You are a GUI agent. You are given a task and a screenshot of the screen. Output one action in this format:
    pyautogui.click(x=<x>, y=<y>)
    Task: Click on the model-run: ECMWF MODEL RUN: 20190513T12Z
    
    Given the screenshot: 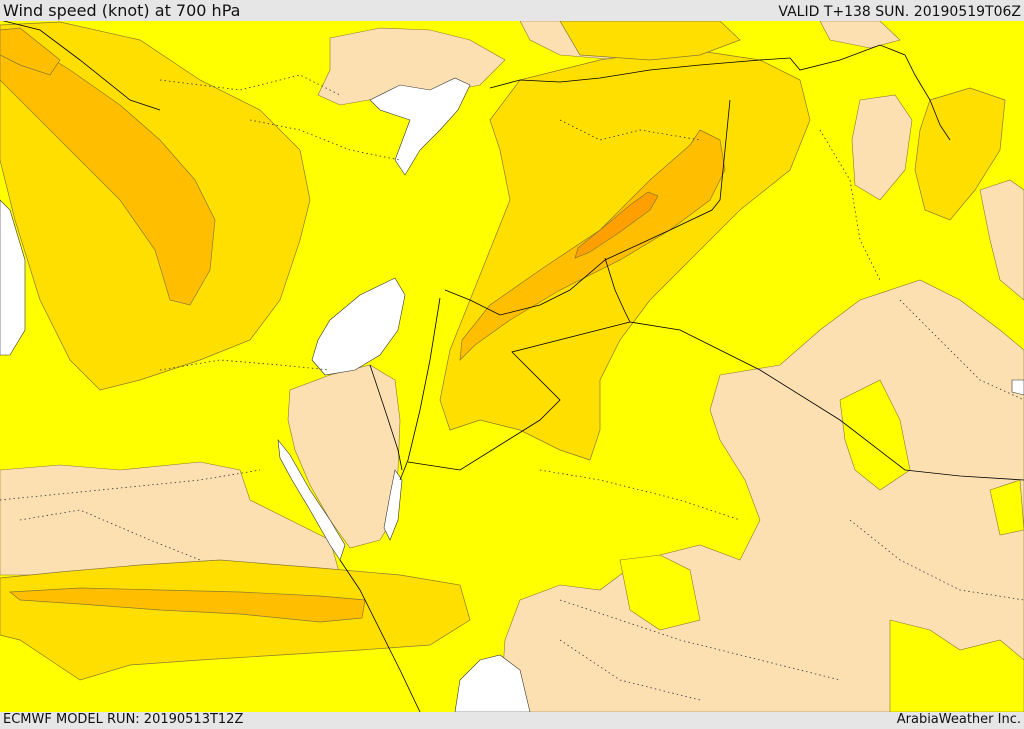 What is the action you would take?
    pyautogui.click(x=123, y=719)
    